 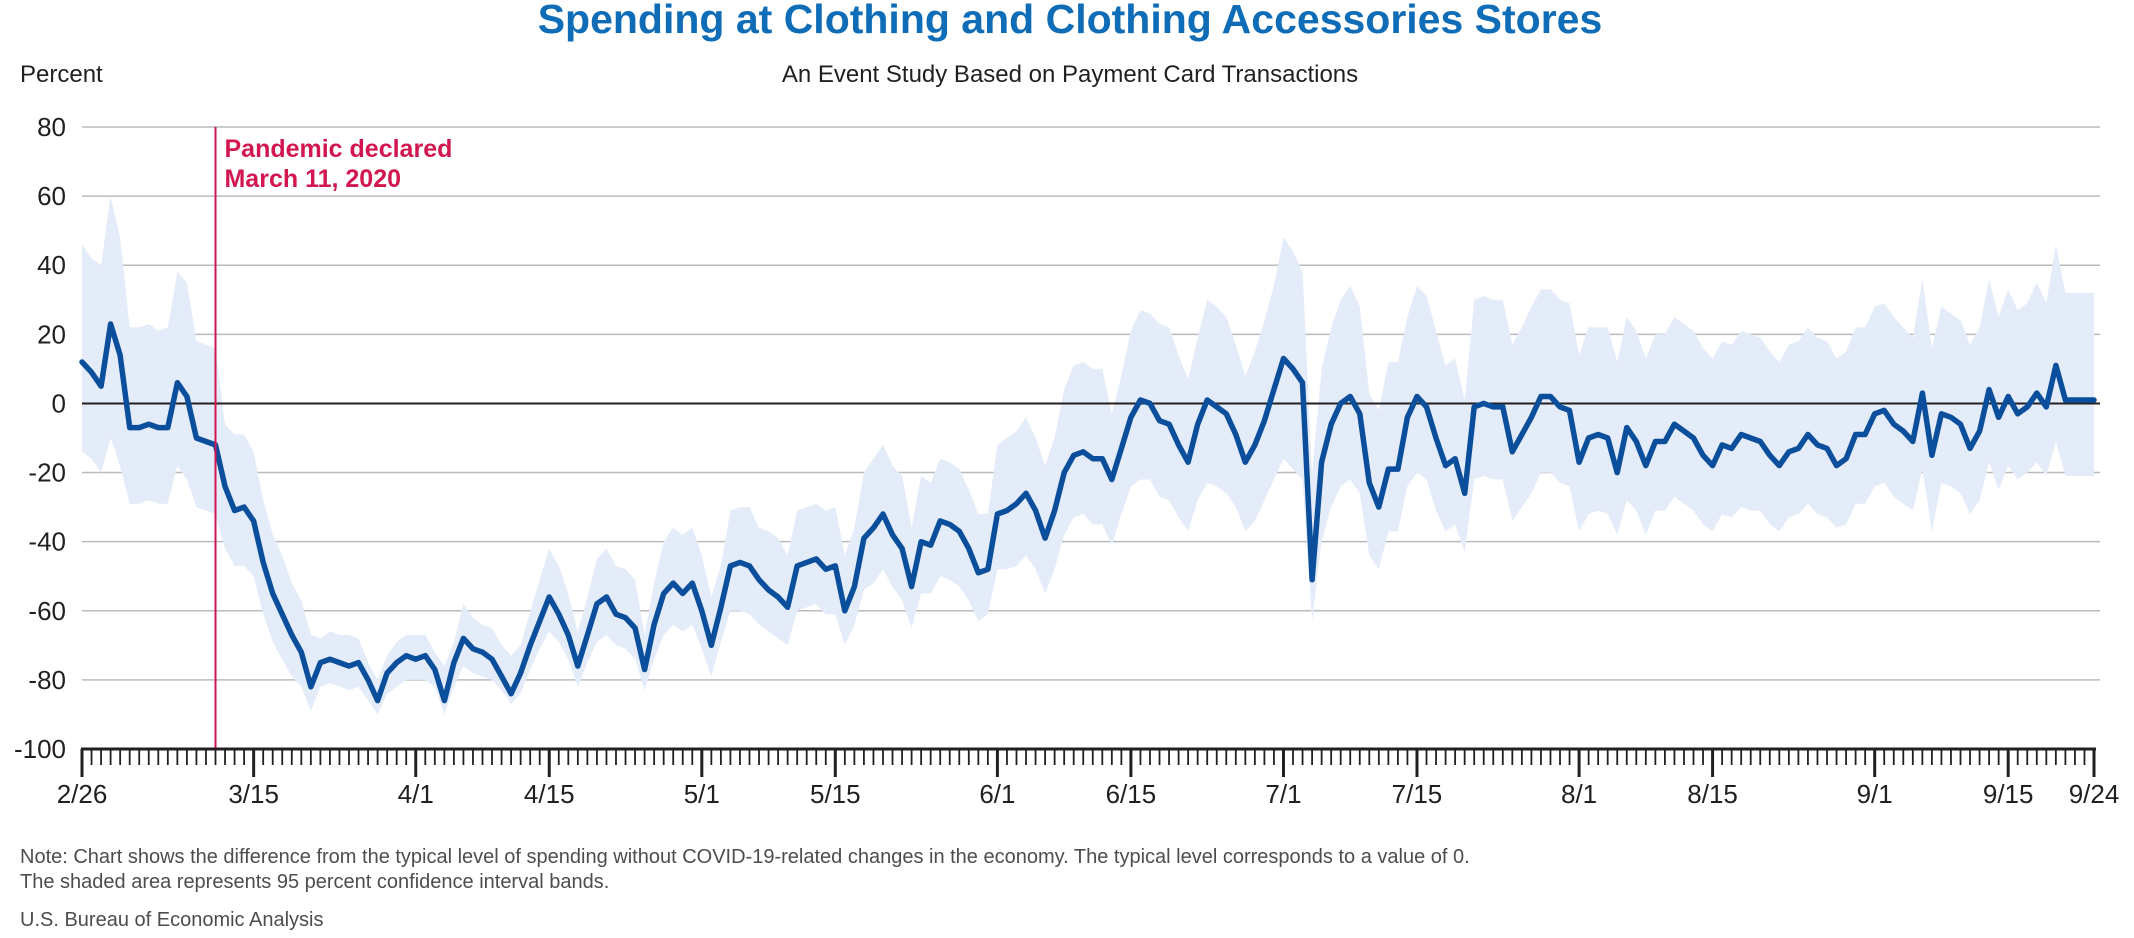 What do you see at coordinates (40, 749) in the screenshot?
I see `y-tick-label: -100` at bounding box center [40, 749].